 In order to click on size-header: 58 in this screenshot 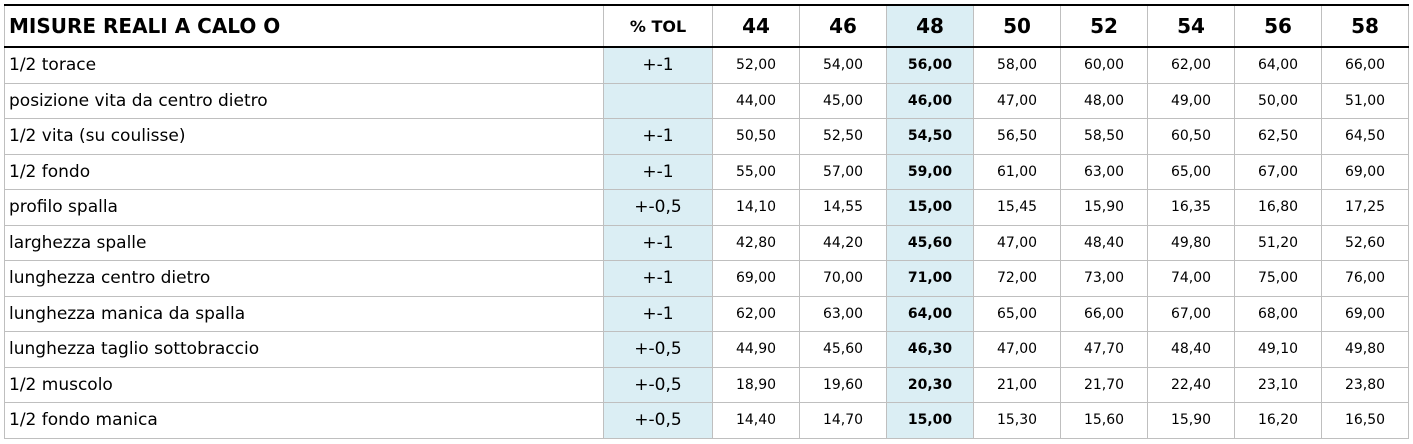, I will do `click(1365, 26)`.